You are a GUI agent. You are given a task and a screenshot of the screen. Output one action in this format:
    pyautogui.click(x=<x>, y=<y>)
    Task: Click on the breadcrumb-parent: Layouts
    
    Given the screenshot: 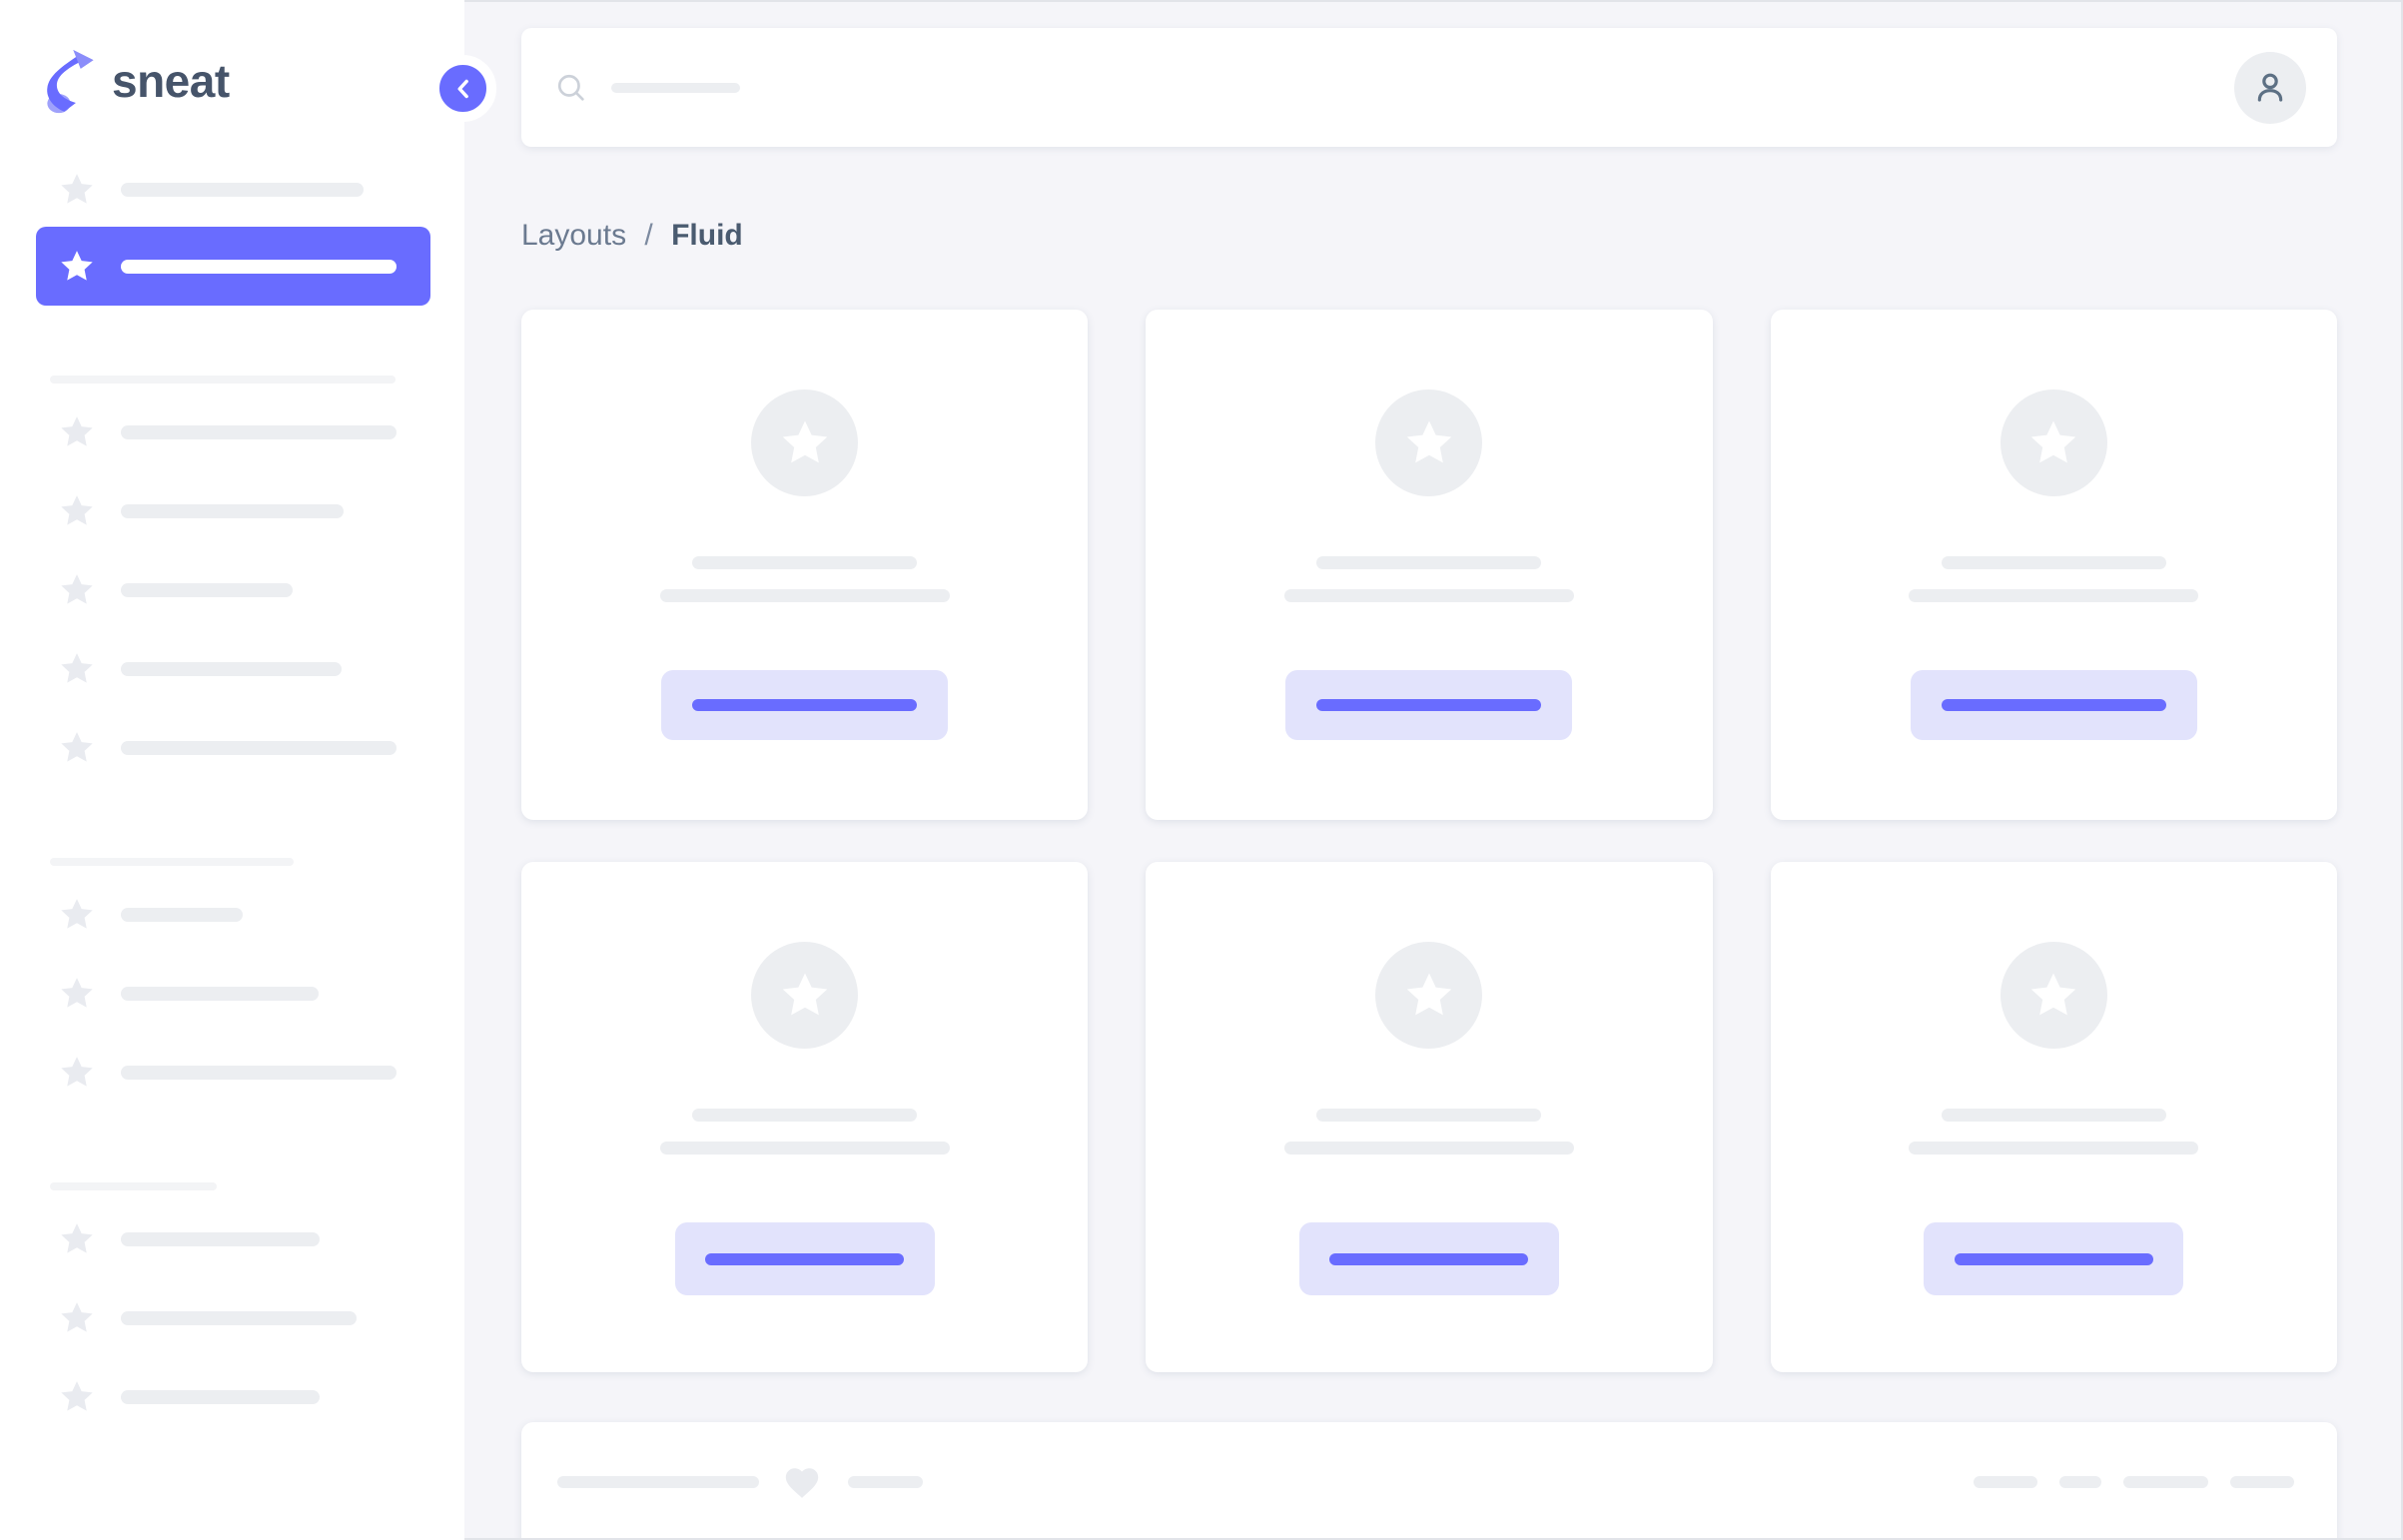 What is the action you would take?
    pyautogui.click(x=574, y=236)
    